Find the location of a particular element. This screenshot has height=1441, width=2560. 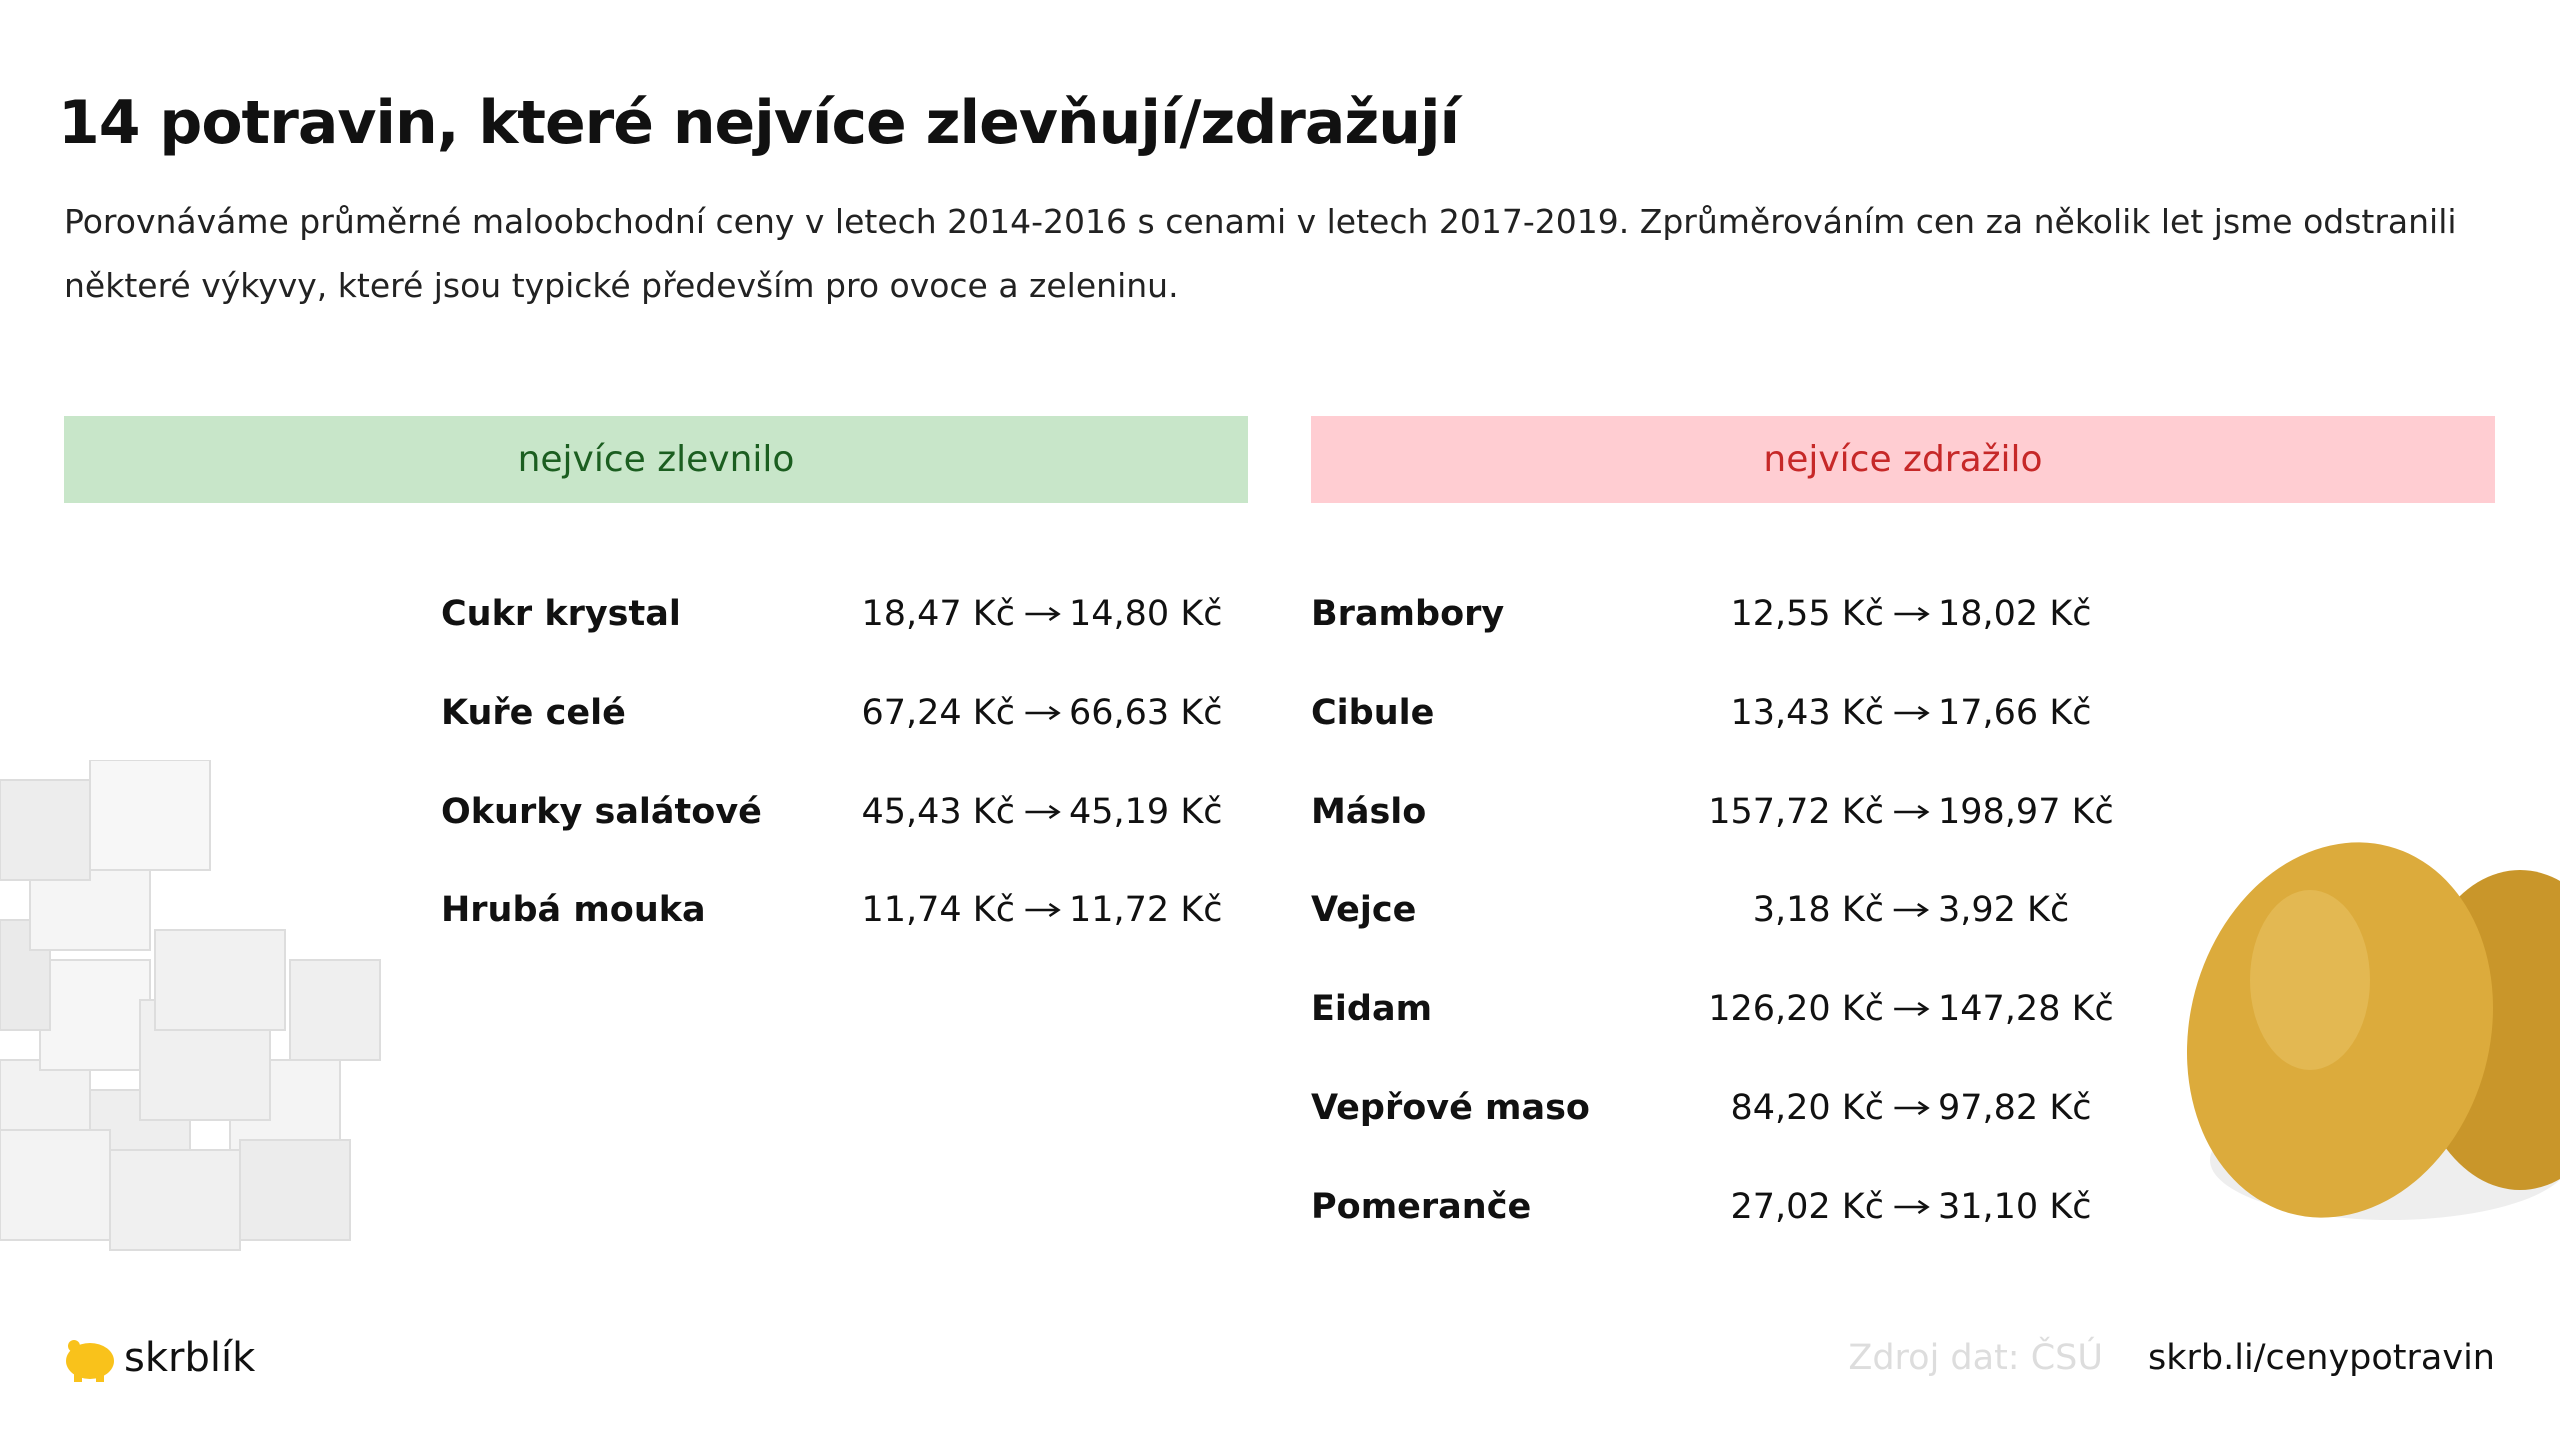

item-price: 13,43 Kč 17,66 Kč is located at coordinates (1910, 713).